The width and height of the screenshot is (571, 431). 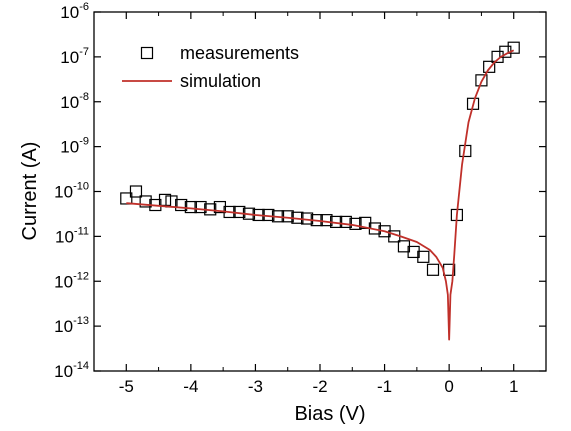 What do you see at coordinates (81, 321) in the screenshot?
I see `y-tick-exponent: -13` at bounding box center [81, 321].